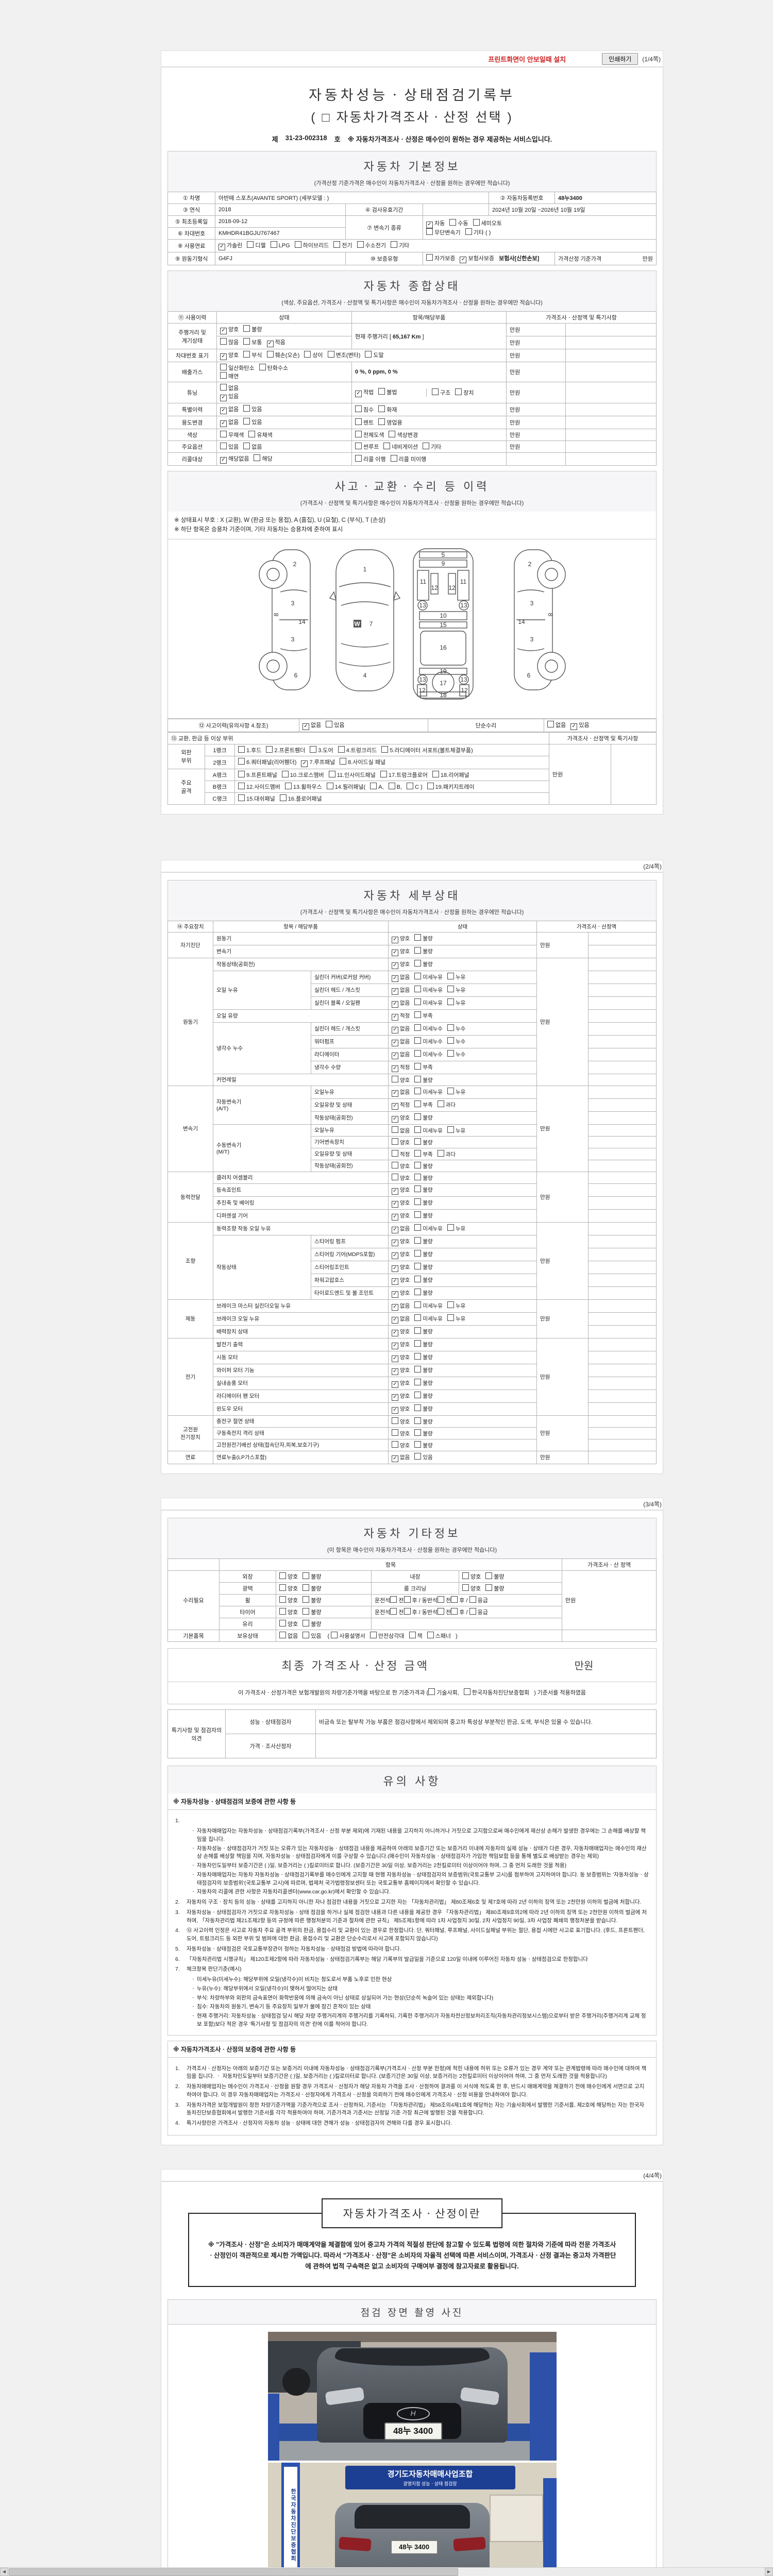 The width and height of the screenshot is (773, 2576). Describe the element at coordinates (431, 446) in the screenshot. I see `check-option: 기타` at that location.